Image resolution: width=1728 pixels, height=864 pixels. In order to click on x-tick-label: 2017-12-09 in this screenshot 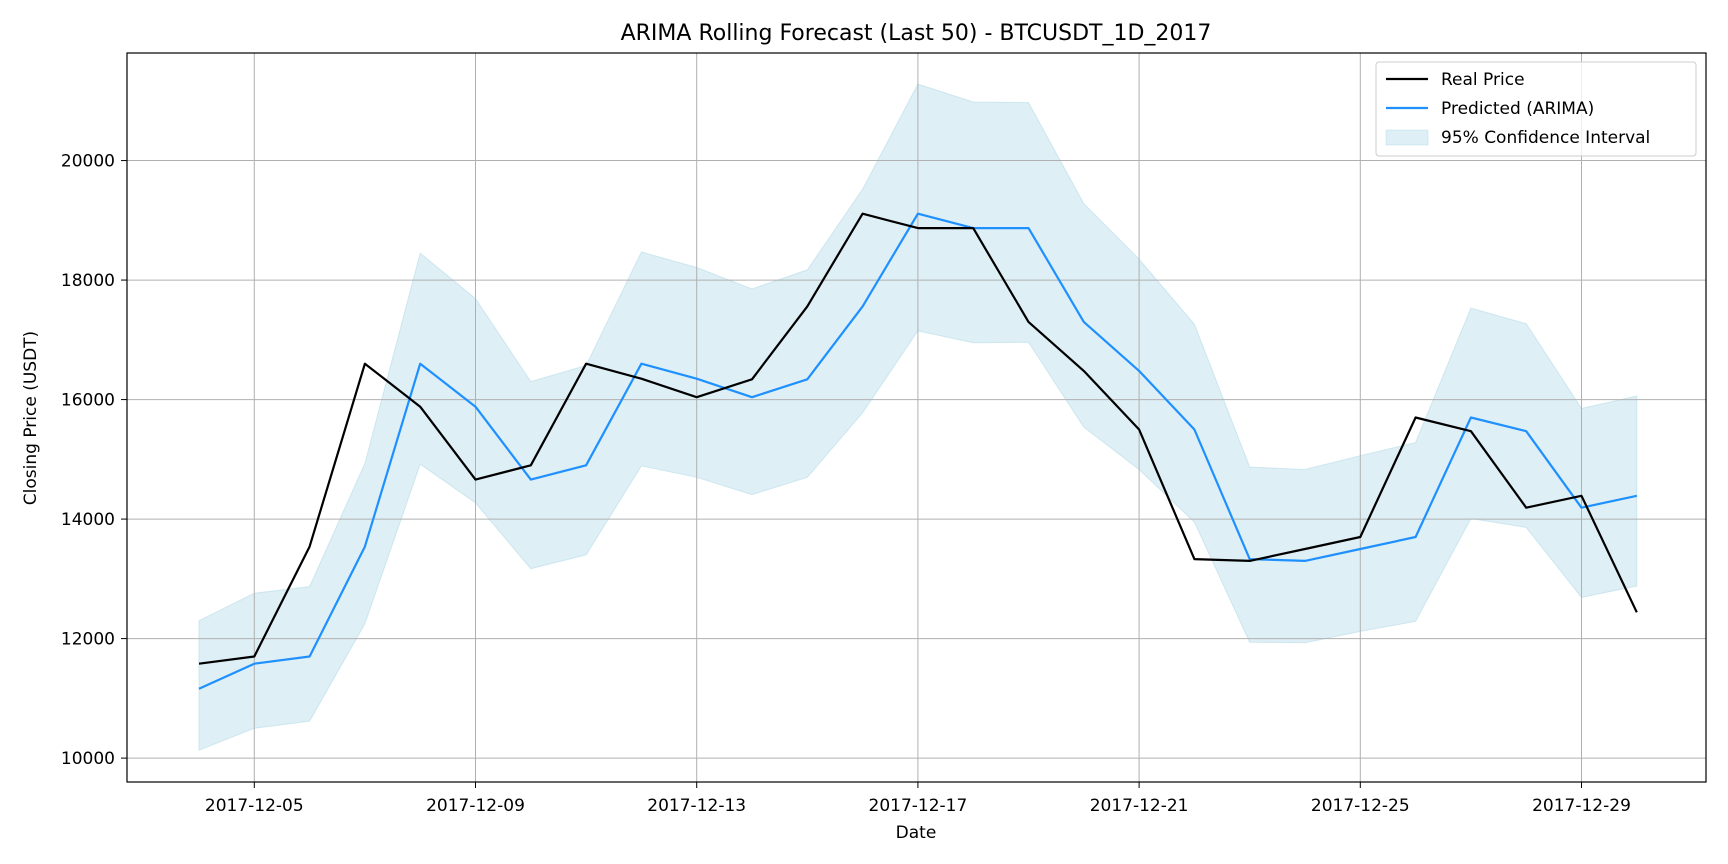, I will do `click(475, 806)`.